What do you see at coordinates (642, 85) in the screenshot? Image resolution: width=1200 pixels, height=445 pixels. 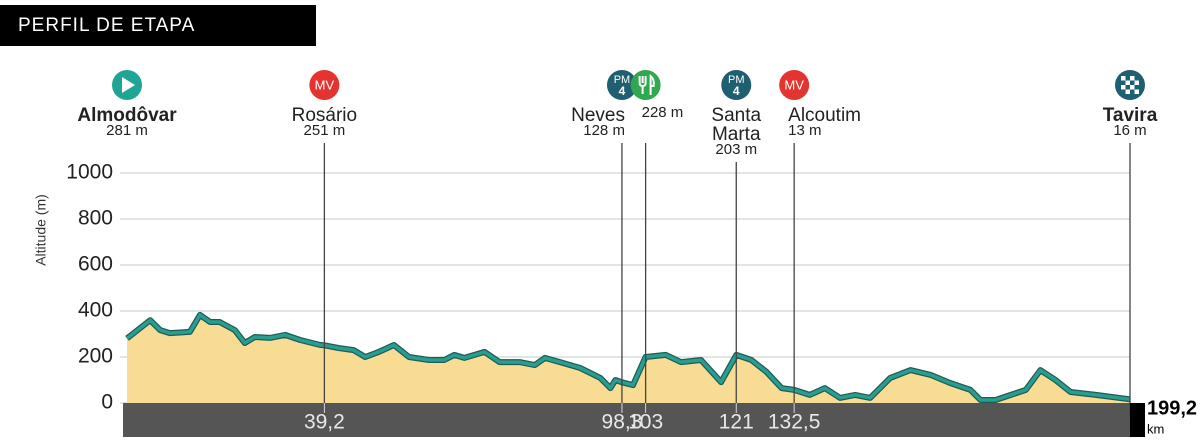 I see `fork-icon` at bounding box center [642, 85].